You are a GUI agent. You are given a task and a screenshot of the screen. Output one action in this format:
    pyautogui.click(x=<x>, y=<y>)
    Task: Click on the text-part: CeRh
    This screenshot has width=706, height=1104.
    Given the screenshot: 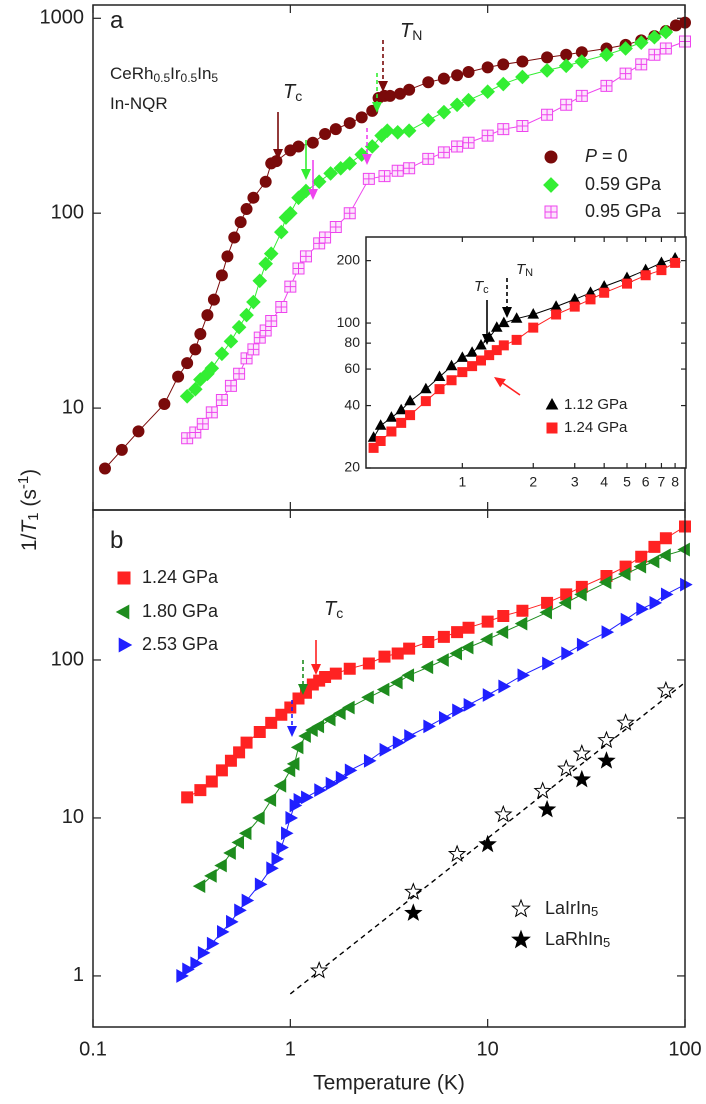 What is the action you would take?
    pyautogui.click(x=131, y=73)
    